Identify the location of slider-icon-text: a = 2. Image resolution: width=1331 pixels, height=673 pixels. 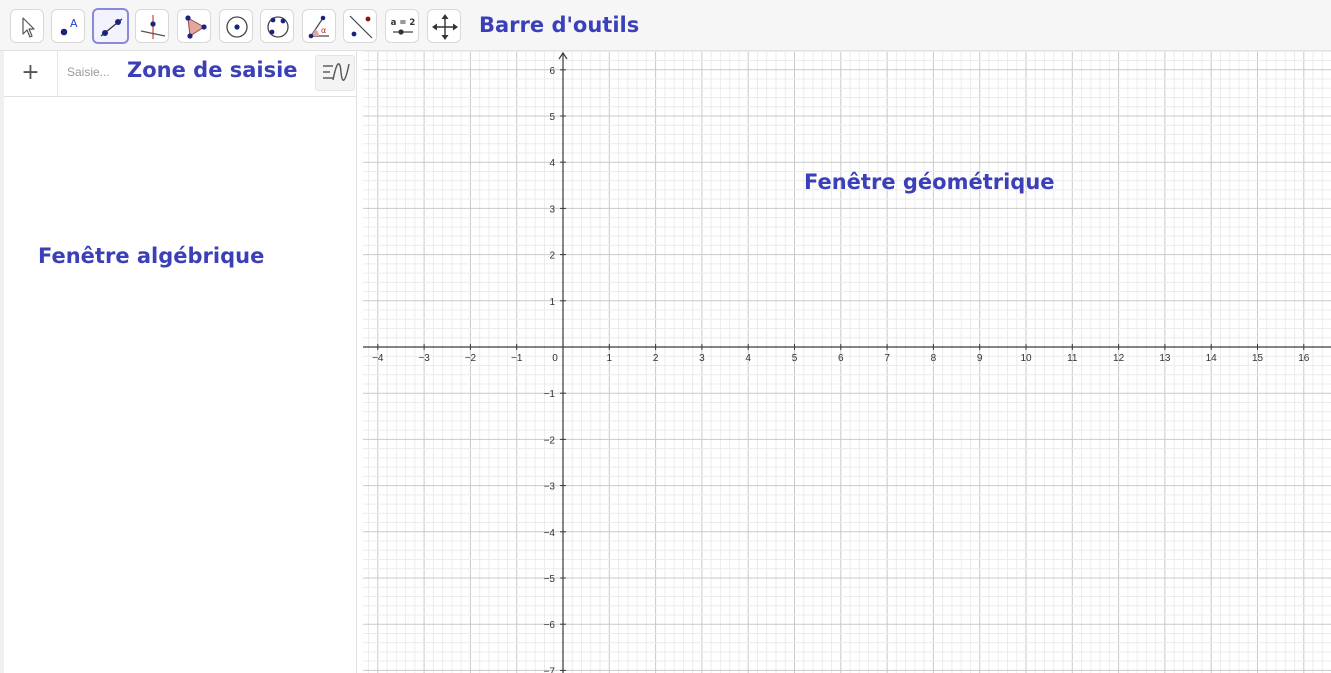
(403, 23).